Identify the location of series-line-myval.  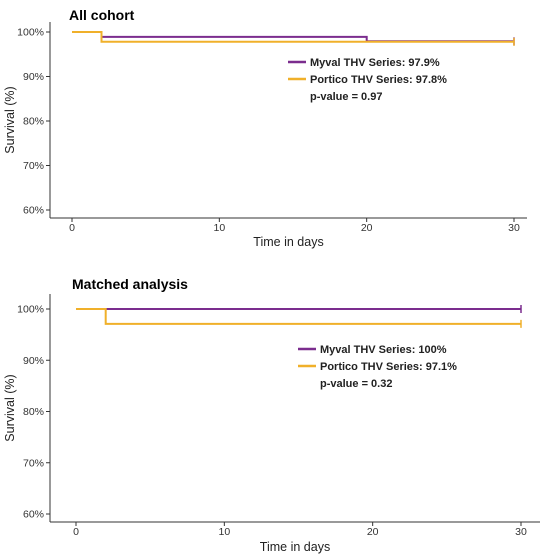
(293, 37).